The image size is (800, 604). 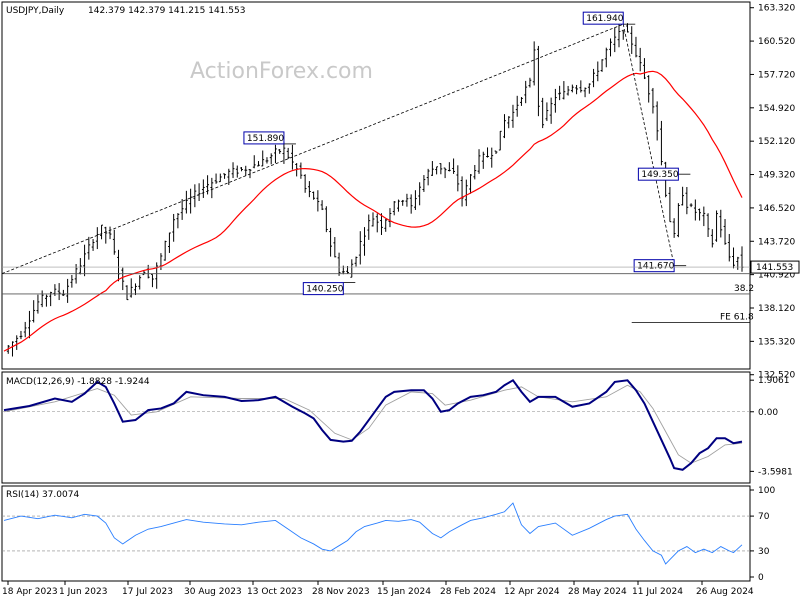 What do you see at coordinates (771, 426) in the screenshot?
I see `macd-axis: 1.9061 0.00 -3.5981` at bounding box center [771, 426].